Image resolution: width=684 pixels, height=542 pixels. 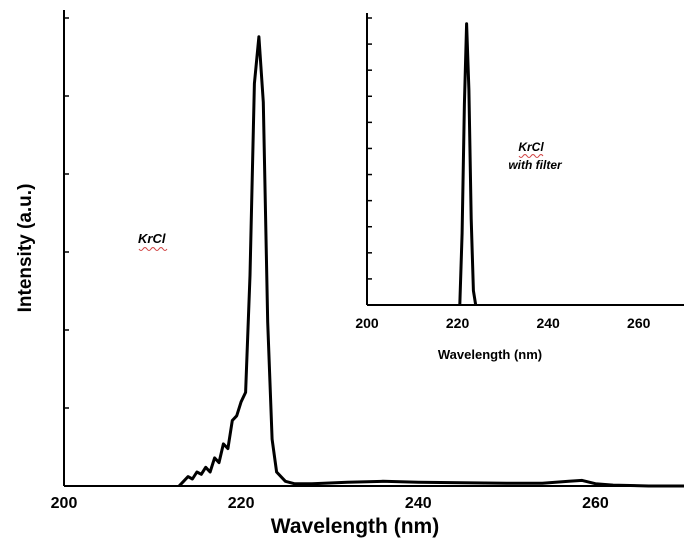 I want to click on main-x-tick-label: 200, so click(x=64, y=503).